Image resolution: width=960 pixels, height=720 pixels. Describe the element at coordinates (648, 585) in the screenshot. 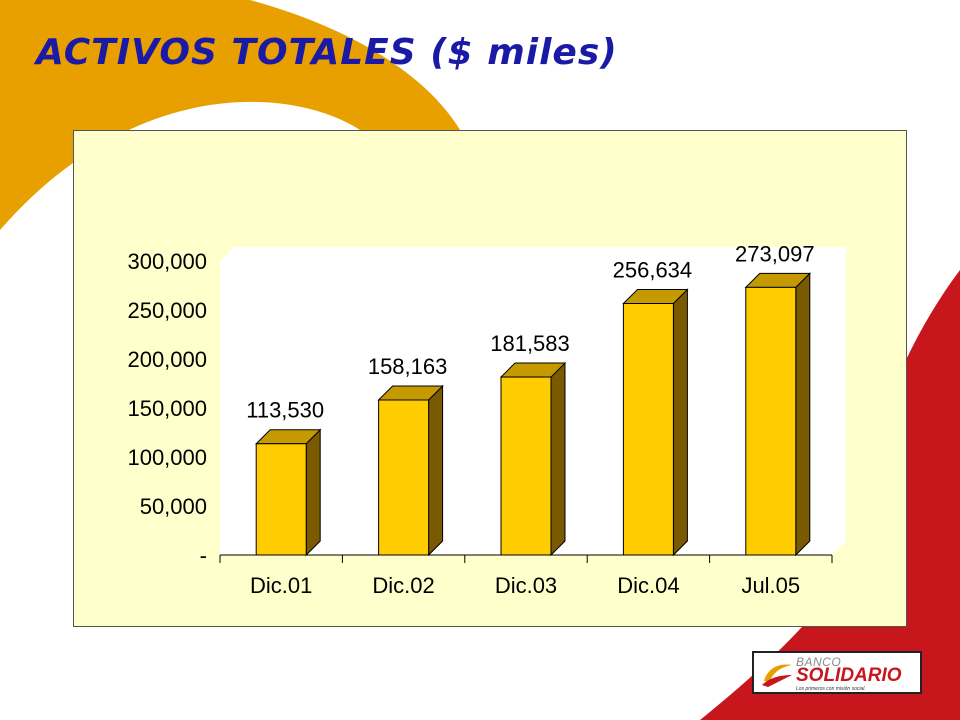

I see `x-tick-label: Dic.04` at that location.